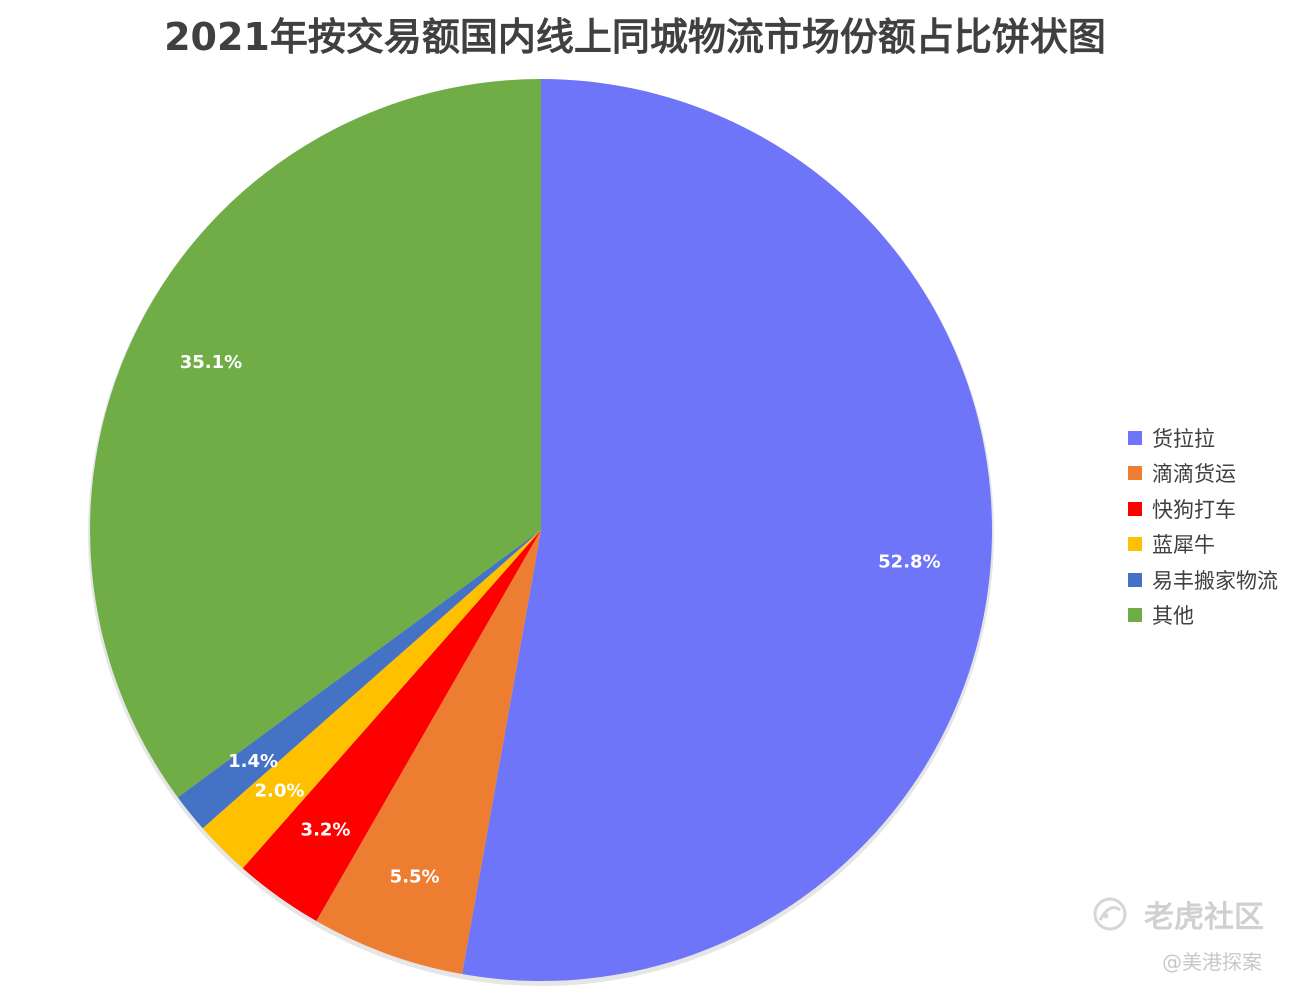  I want to click on legend-label-4: 易丰搬家物流, so click(1215, 580).